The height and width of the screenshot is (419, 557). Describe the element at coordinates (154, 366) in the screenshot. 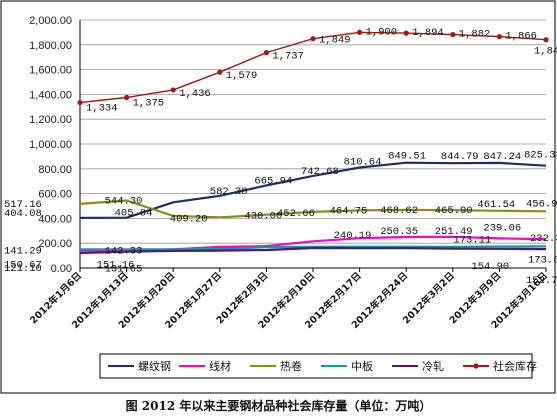

I see `legend-label: 螺纹钢` at that location.